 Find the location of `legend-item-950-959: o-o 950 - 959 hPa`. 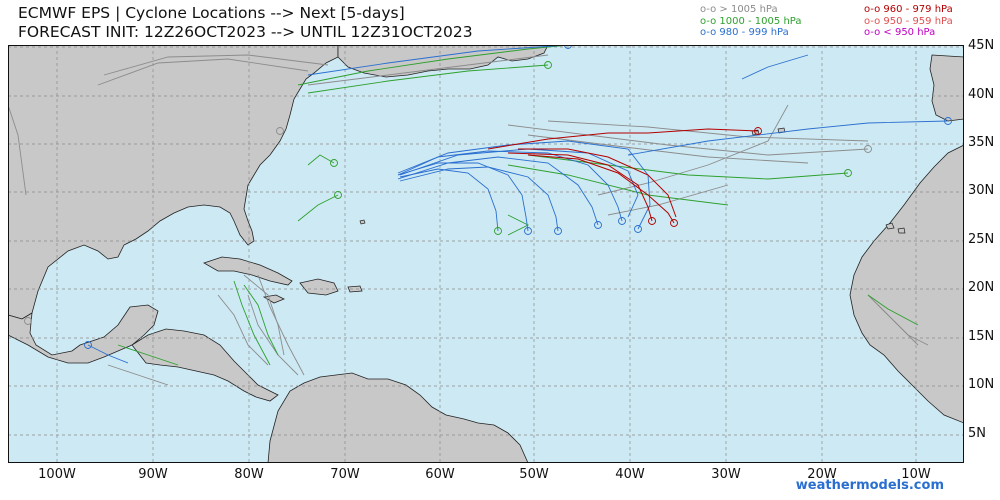

legend-item-950-959: o-o 950 - 959 hPa is located at coordinates (908, 21).